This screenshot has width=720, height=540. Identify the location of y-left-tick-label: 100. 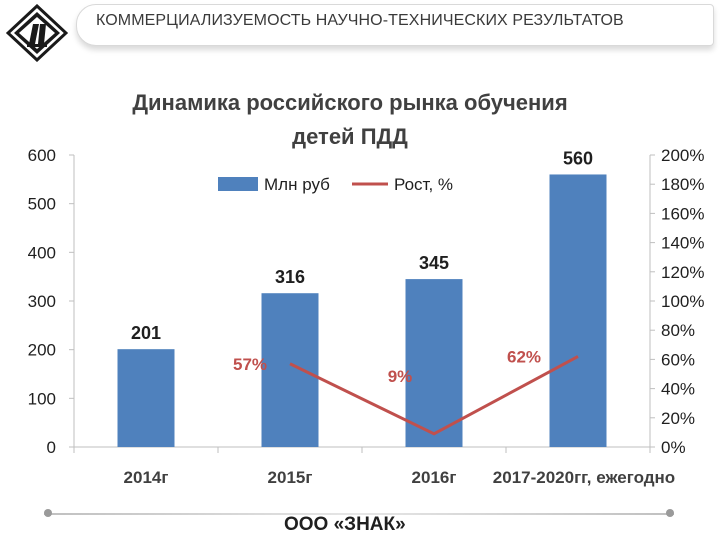
(42, 398).